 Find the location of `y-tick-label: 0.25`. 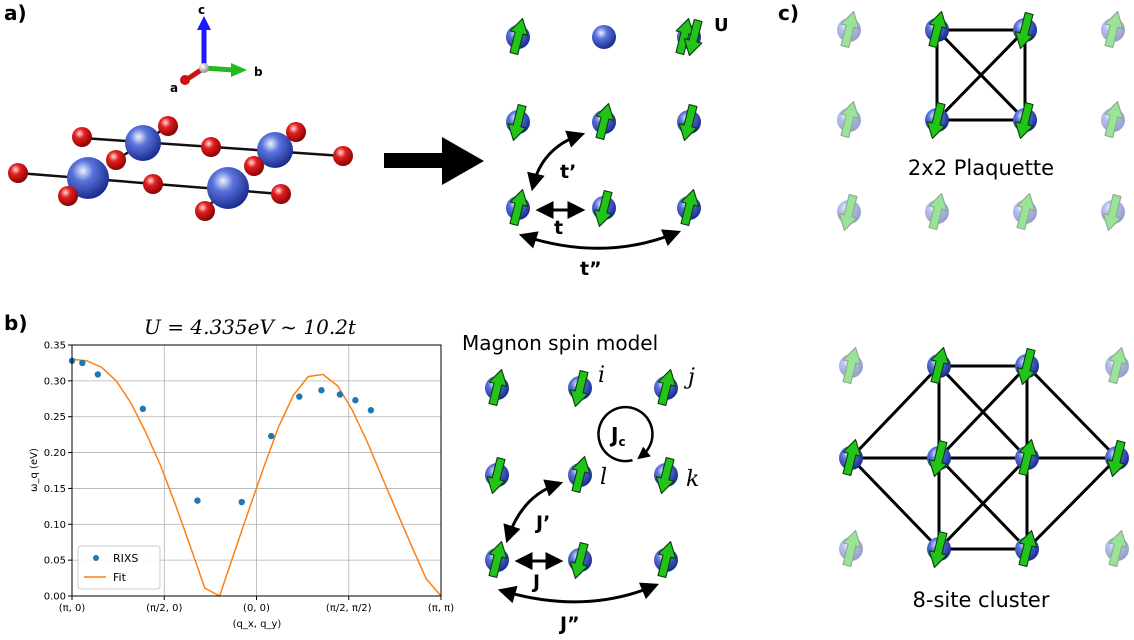

y-tick-label: 0.25 is located at coordinates (55, 417).